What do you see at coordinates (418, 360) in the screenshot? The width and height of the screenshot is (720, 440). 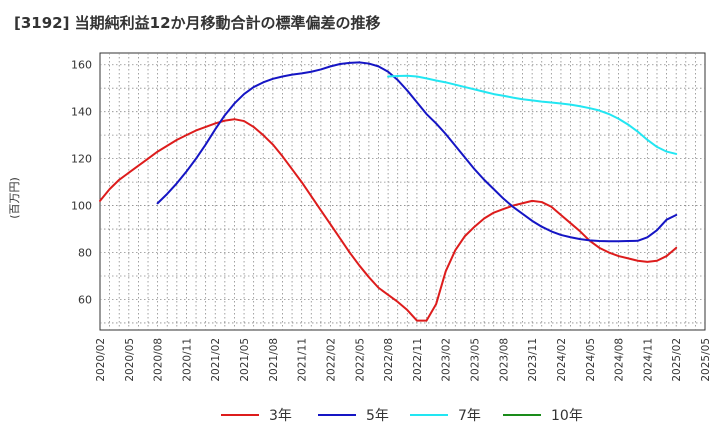 I see `x-tick-label: 2022/11` at bounding box center [418, 360].